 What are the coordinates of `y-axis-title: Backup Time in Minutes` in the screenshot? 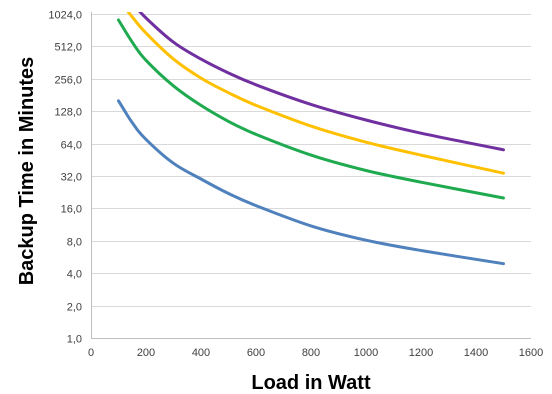 It's located at (27, 171).